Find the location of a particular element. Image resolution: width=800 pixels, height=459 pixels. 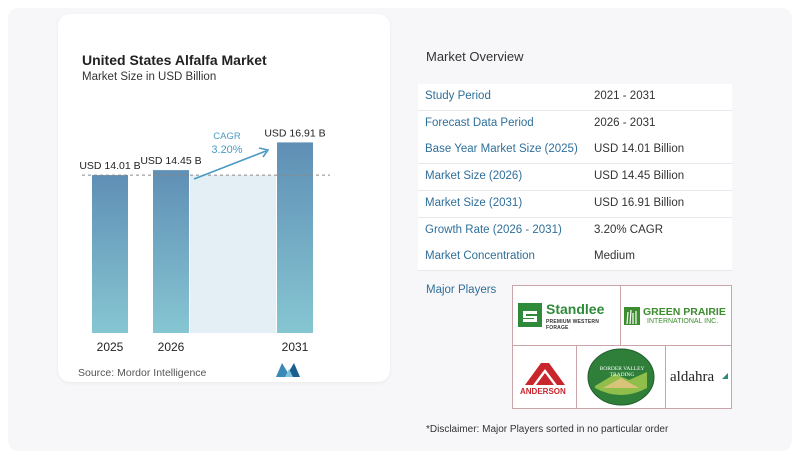

overview-row-key: Study Period is located at coordinates (458, 96).